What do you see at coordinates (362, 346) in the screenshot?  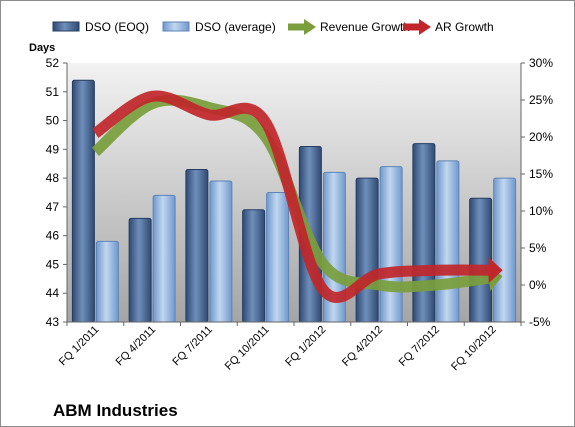 I see `x-tick-label: FQ 4/2012` at bounding box center [362, 346].